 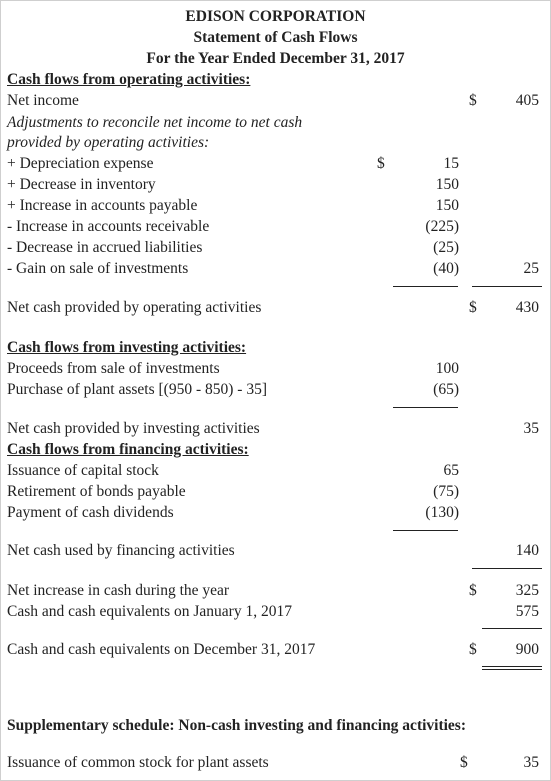 What do you see at coordinates (98, 268) in the screenshot?
I see `list-item: - Gain on sale of investments` at bounding box center [98, 268].